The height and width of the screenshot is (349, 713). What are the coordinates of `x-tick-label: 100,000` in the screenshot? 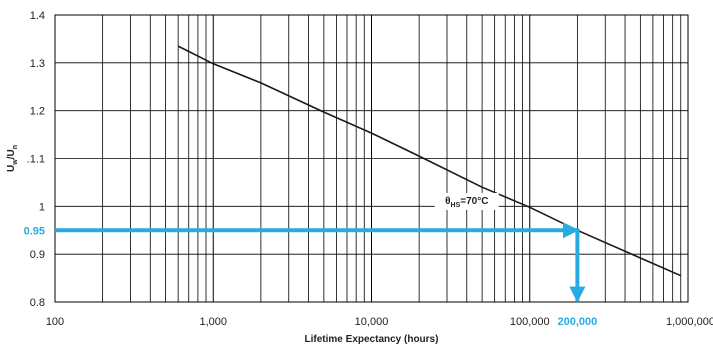 It's located at (530, 322).